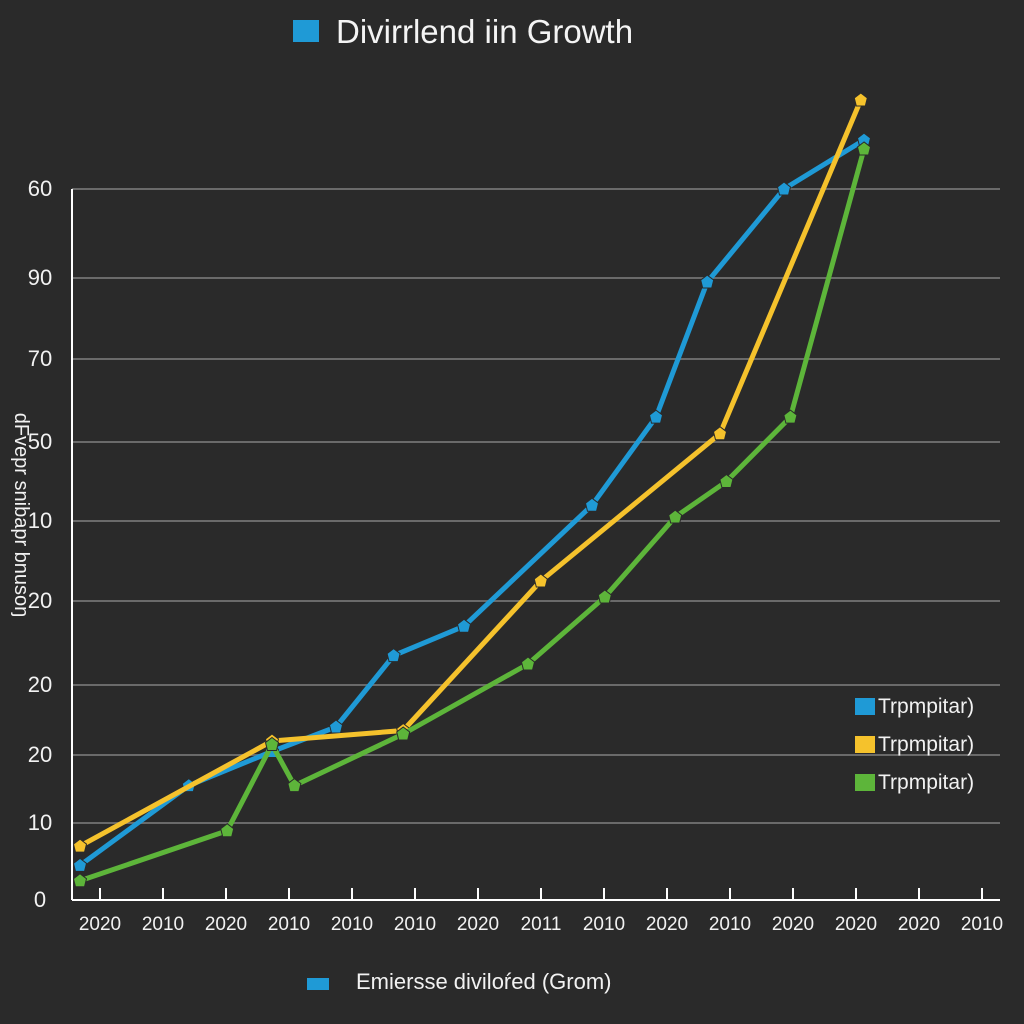  What do you see at coordinates (40, 188) in the screenshot?
I see `y-tick-label: 60` at bounding box center [40, 188].